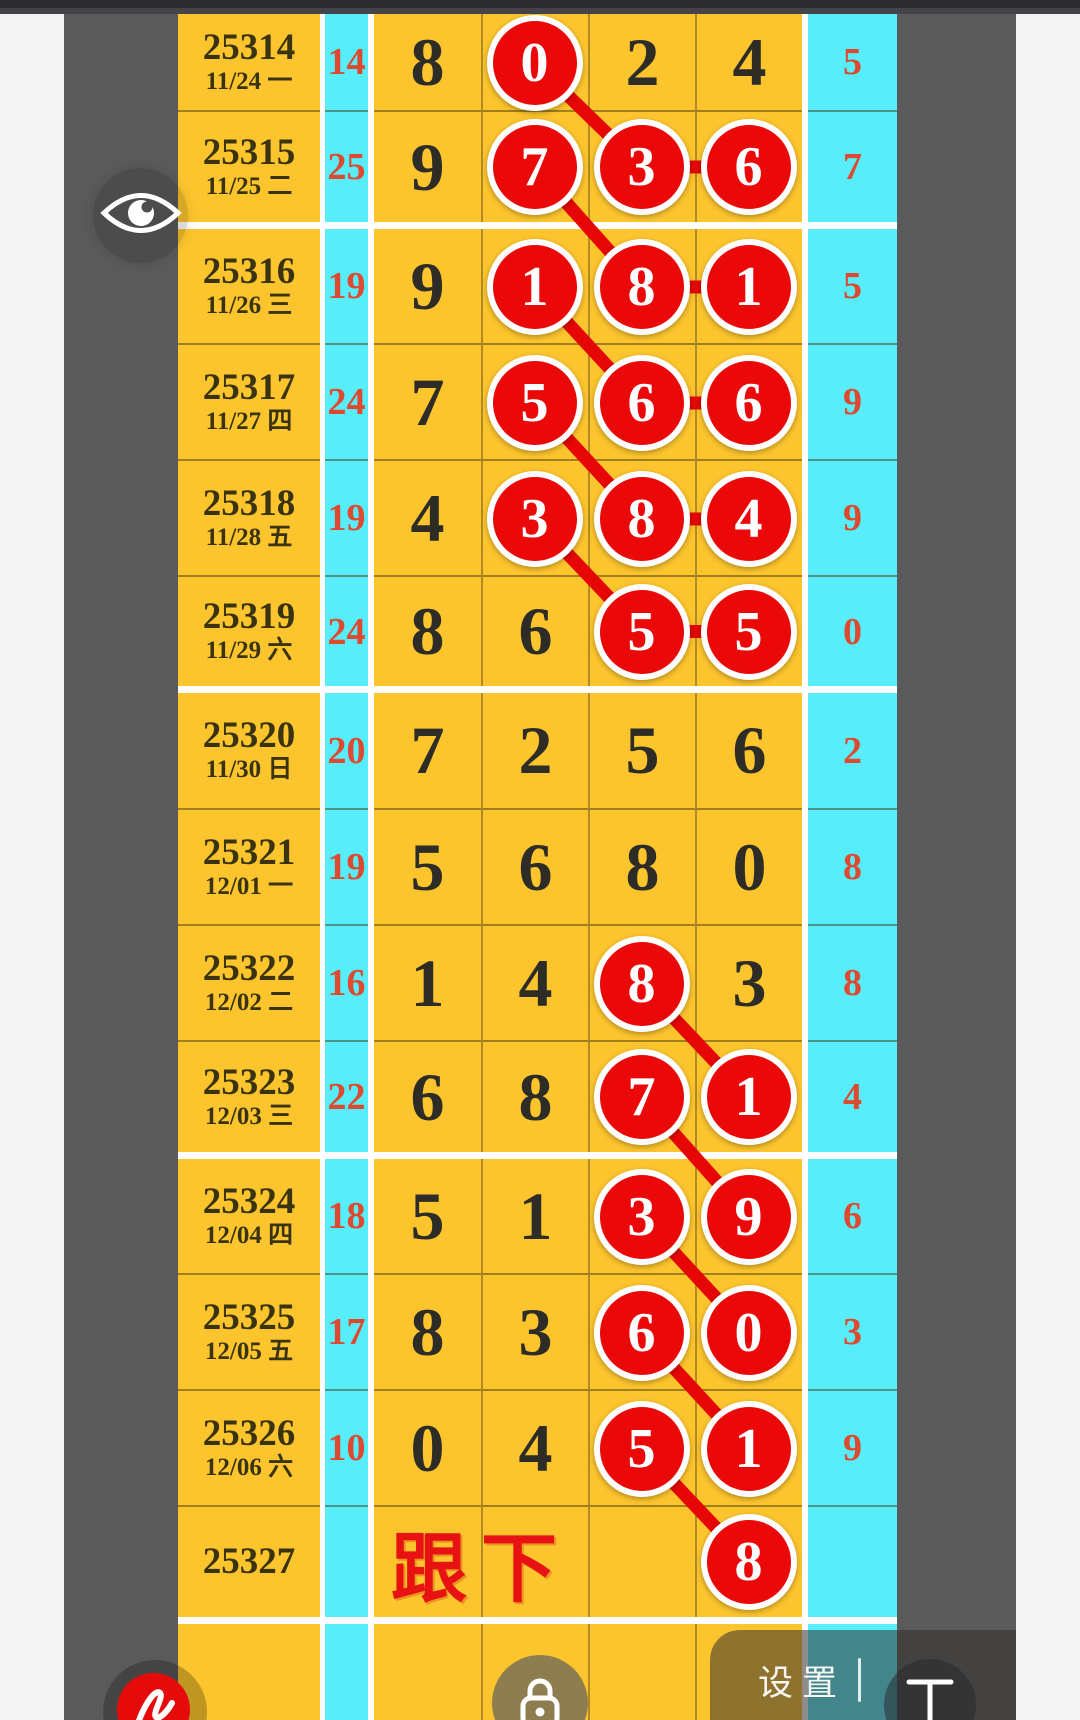 This screenshot has height=1720, width=1080. I want to click on count-value: 17, so click(346, 1332).